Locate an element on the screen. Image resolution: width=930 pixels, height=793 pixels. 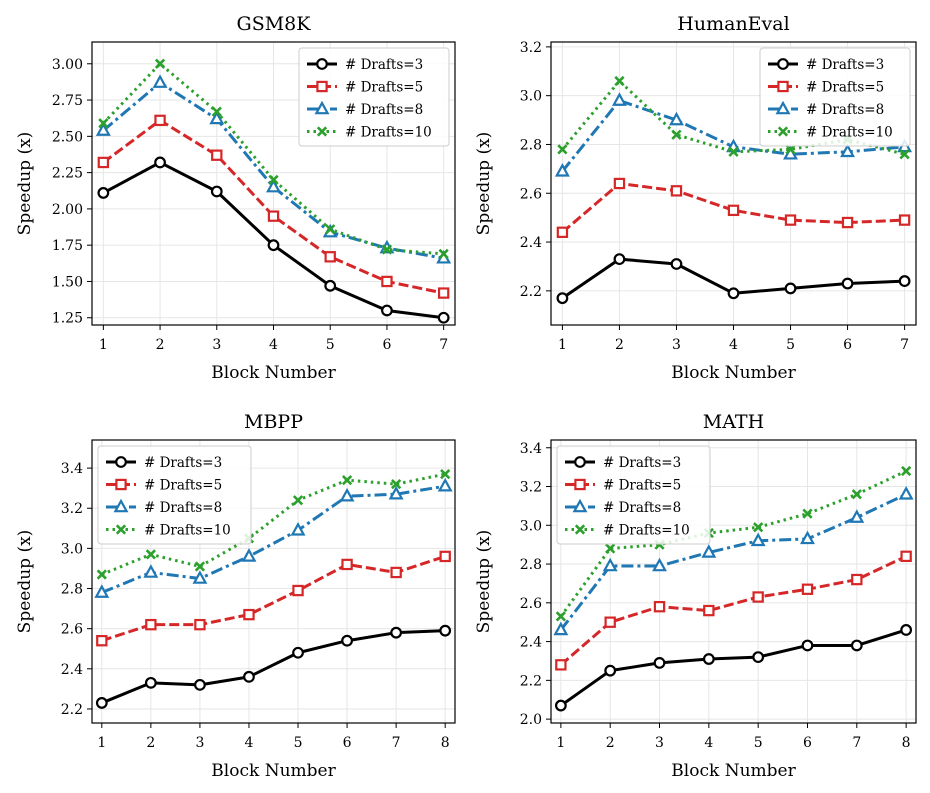
y-tick-label: 2.0 is located at coordinates (531, 720).